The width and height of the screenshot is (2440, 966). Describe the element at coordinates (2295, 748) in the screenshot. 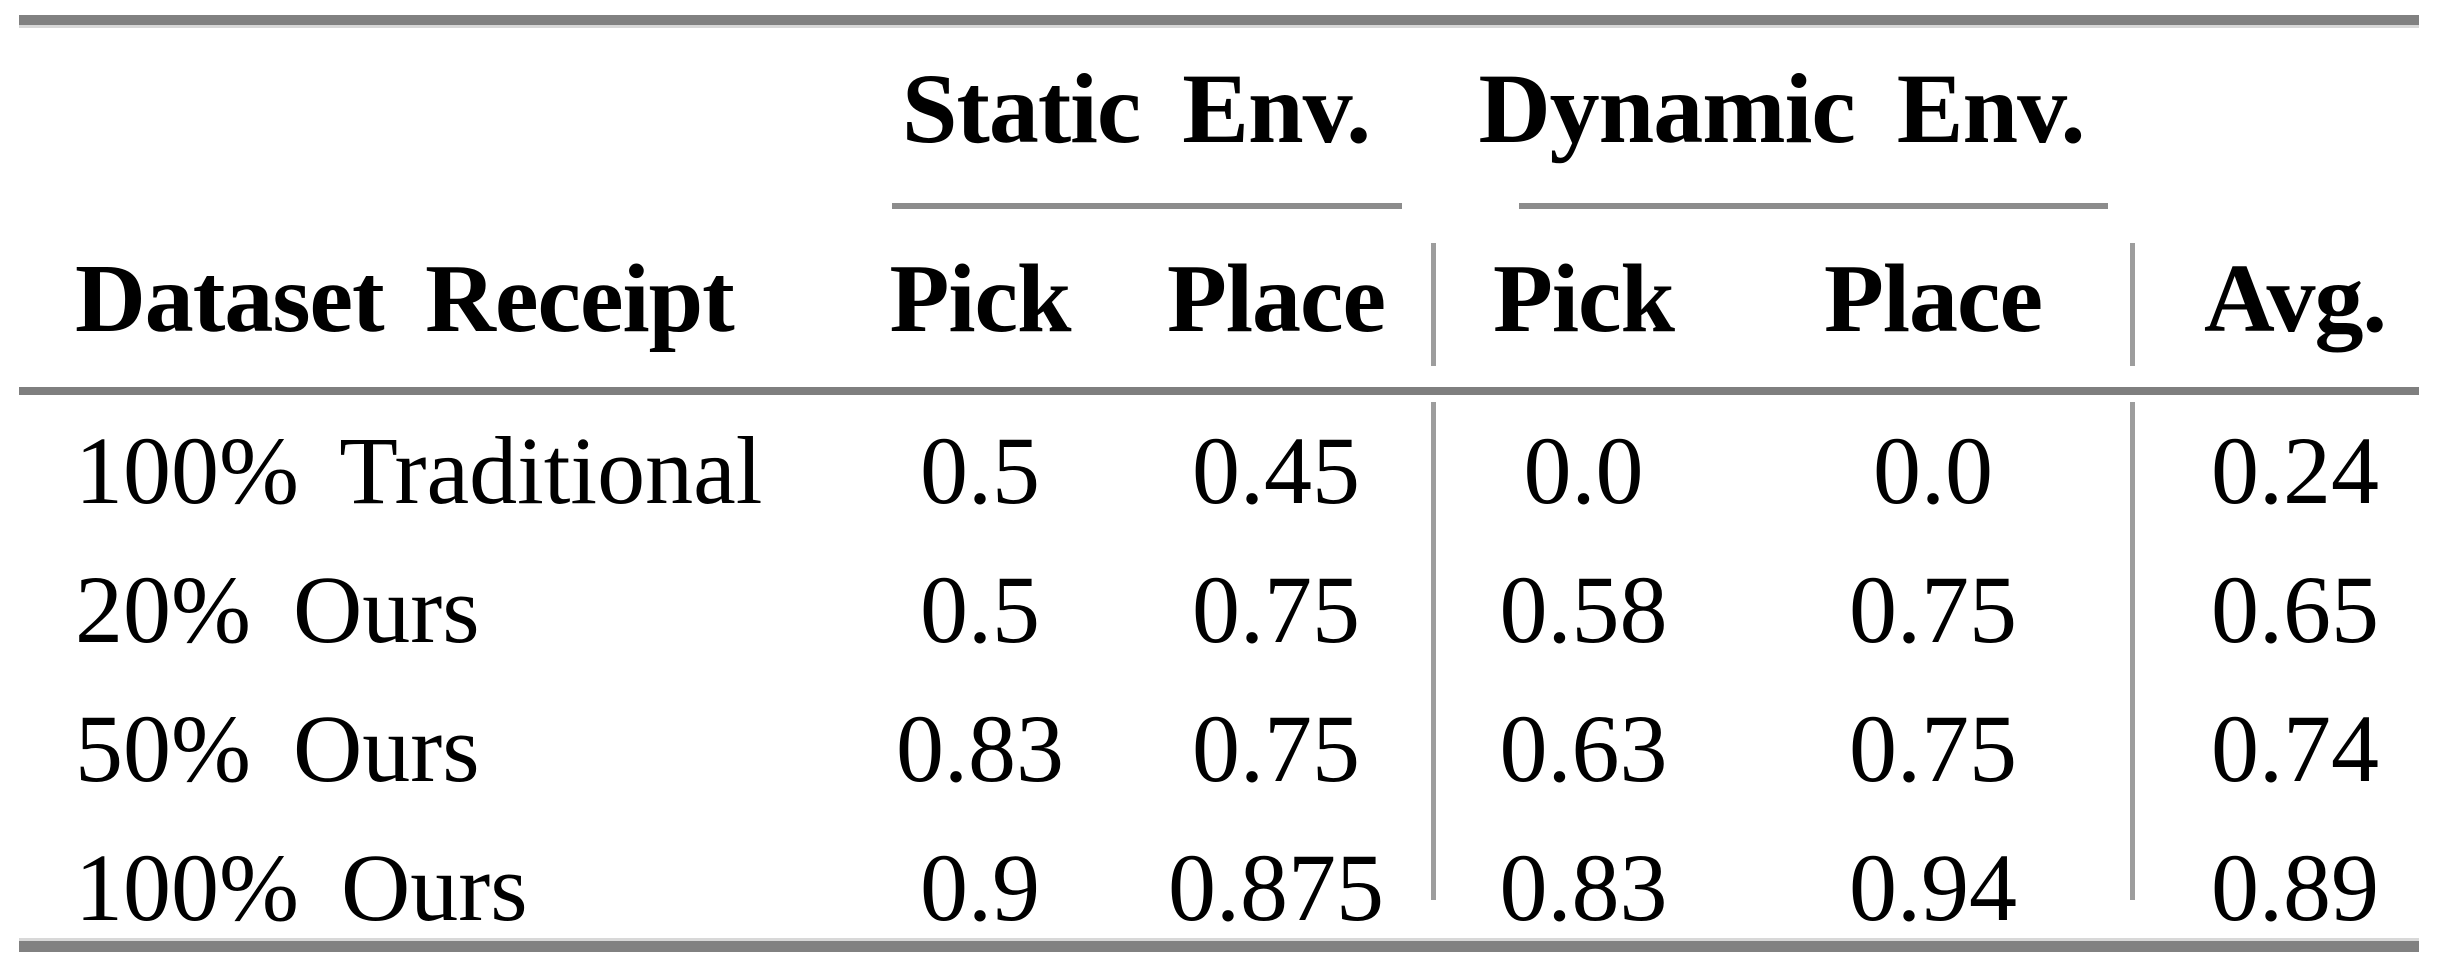

I see `value-cell: 0.74` at that location.